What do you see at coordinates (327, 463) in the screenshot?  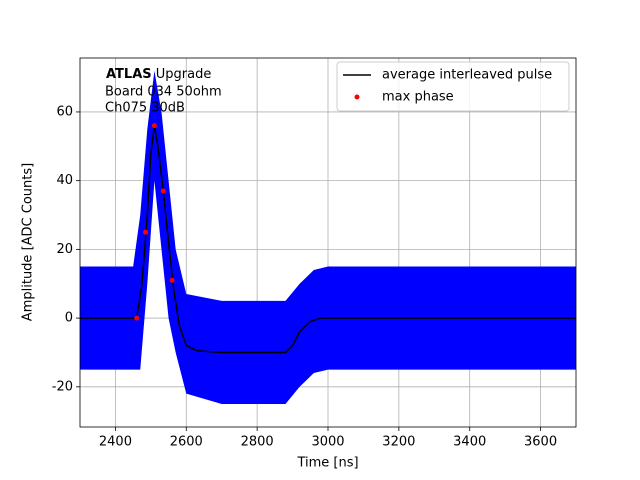 I see `x-axis-label: Time [ns]` at bounding box center [327, 463].